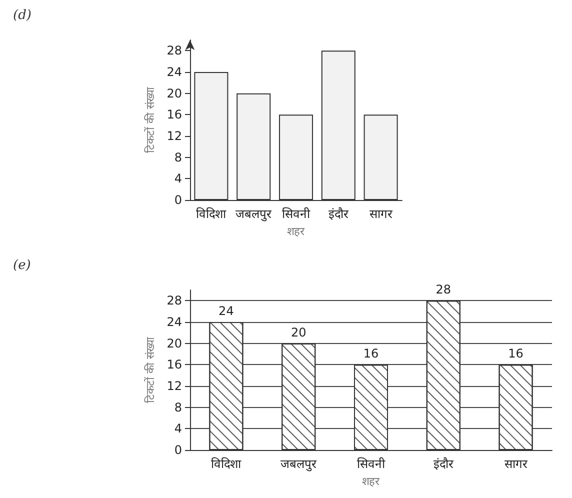  Describe the element at coordinates (444, 289) in the screenshot. I see `data-label: 28` at that location.